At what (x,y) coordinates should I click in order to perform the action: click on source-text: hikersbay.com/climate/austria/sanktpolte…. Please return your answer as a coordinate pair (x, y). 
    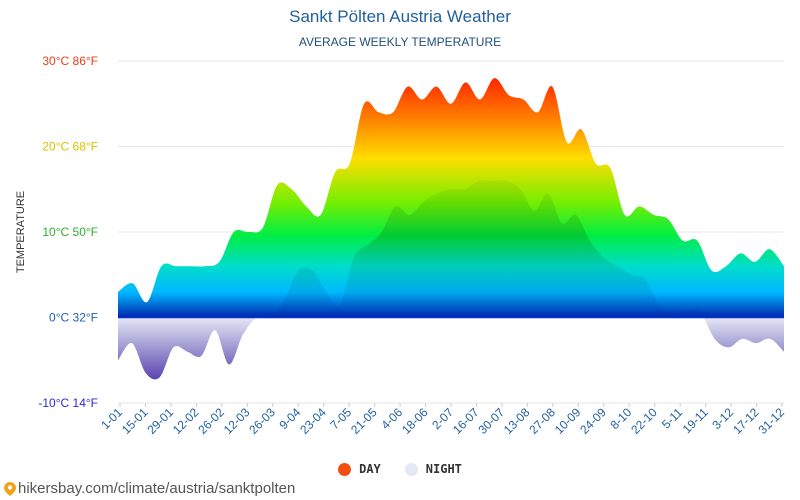
    Looking at the image, I should click on (157, 488).